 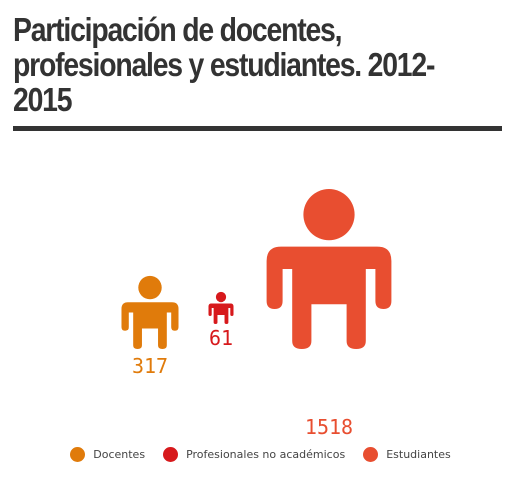 I want to click on figure-docentes, so click(x=150, y=312).